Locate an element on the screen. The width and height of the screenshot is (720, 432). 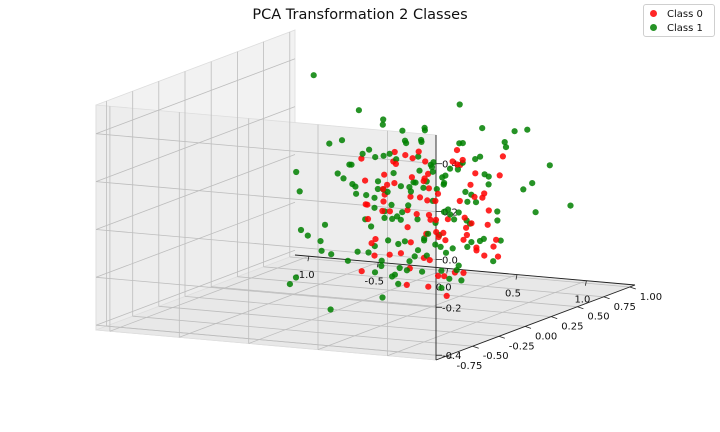
y-tick-label: 0.50 is located at coordinates (598, 317).